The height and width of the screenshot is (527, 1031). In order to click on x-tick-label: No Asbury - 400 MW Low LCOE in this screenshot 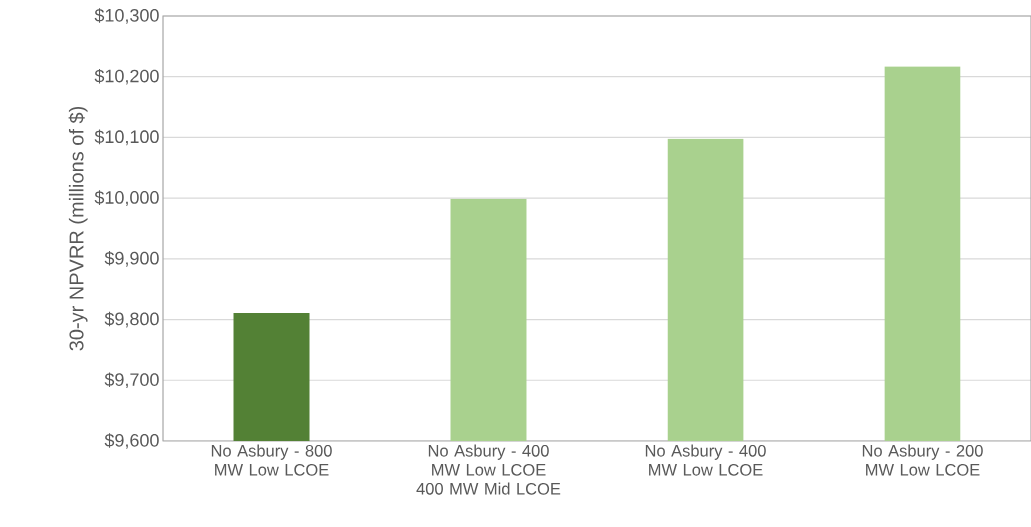, I will do `click(705, 460)`.